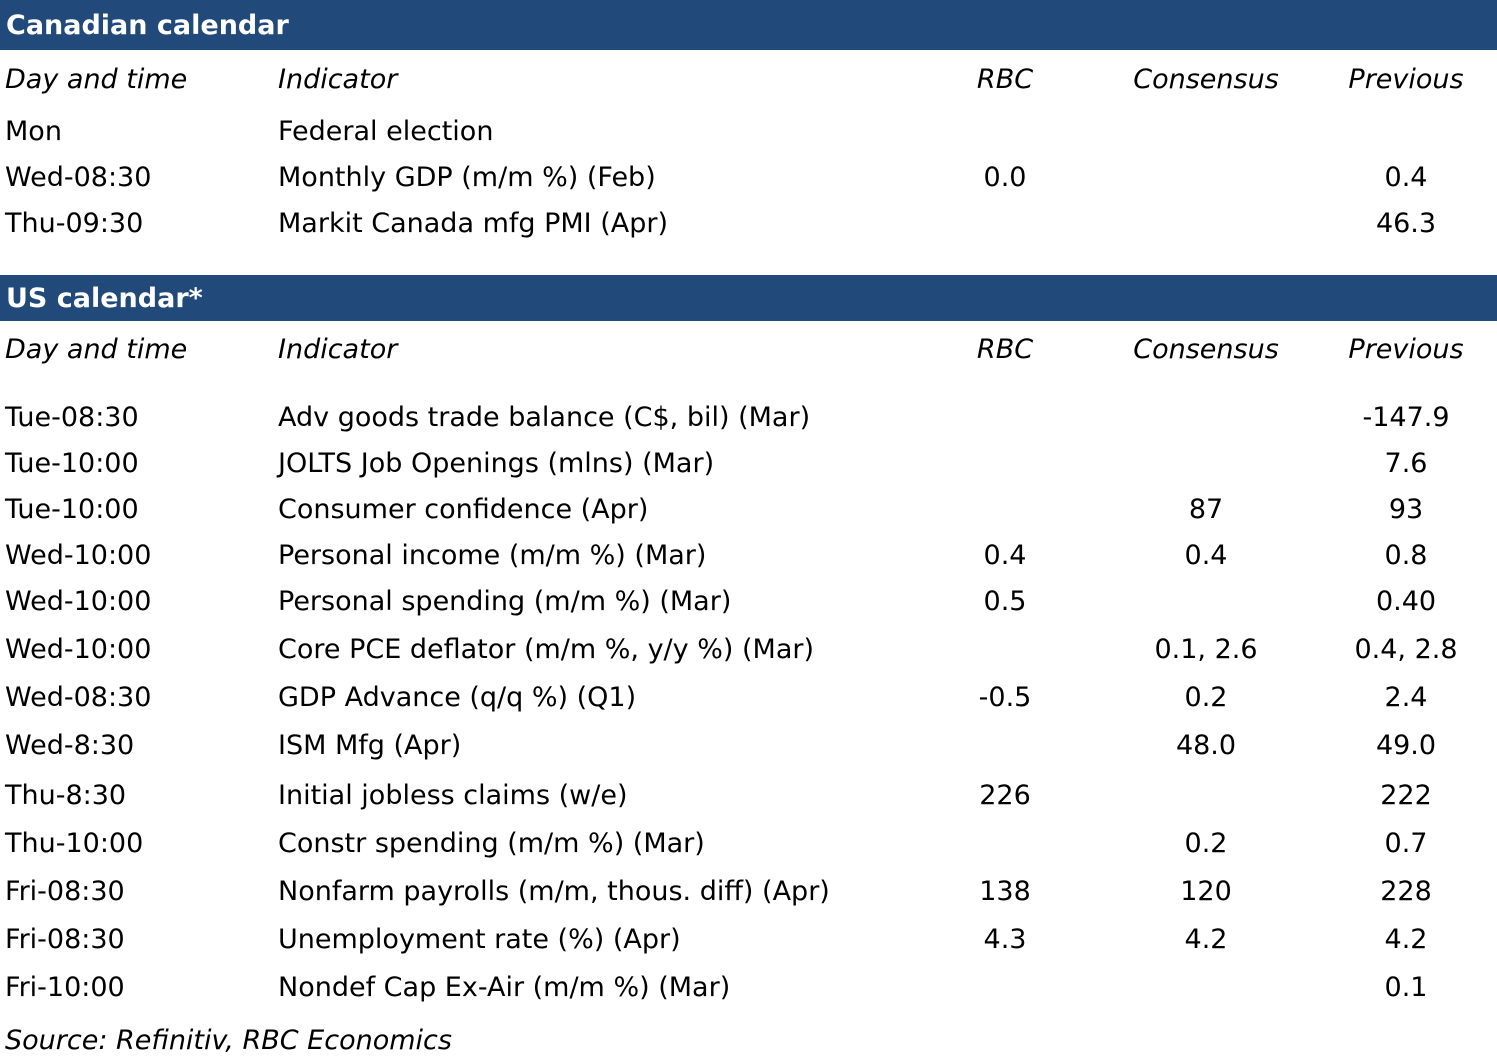 Image resolution: width=1497 pixels, height=1061 pixels. I want to click on table-row: Tue-10:00 Consumer confidence (Apr) 87 93, so click(748, 510).